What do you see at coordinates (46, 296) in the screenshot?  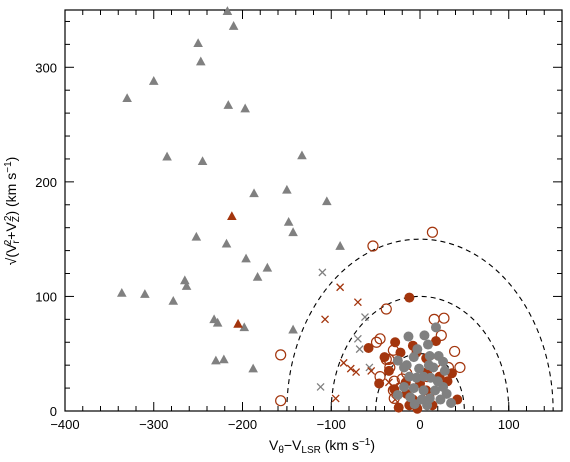 I see `y-tick-label: 100` at bounding box center [46, 296].